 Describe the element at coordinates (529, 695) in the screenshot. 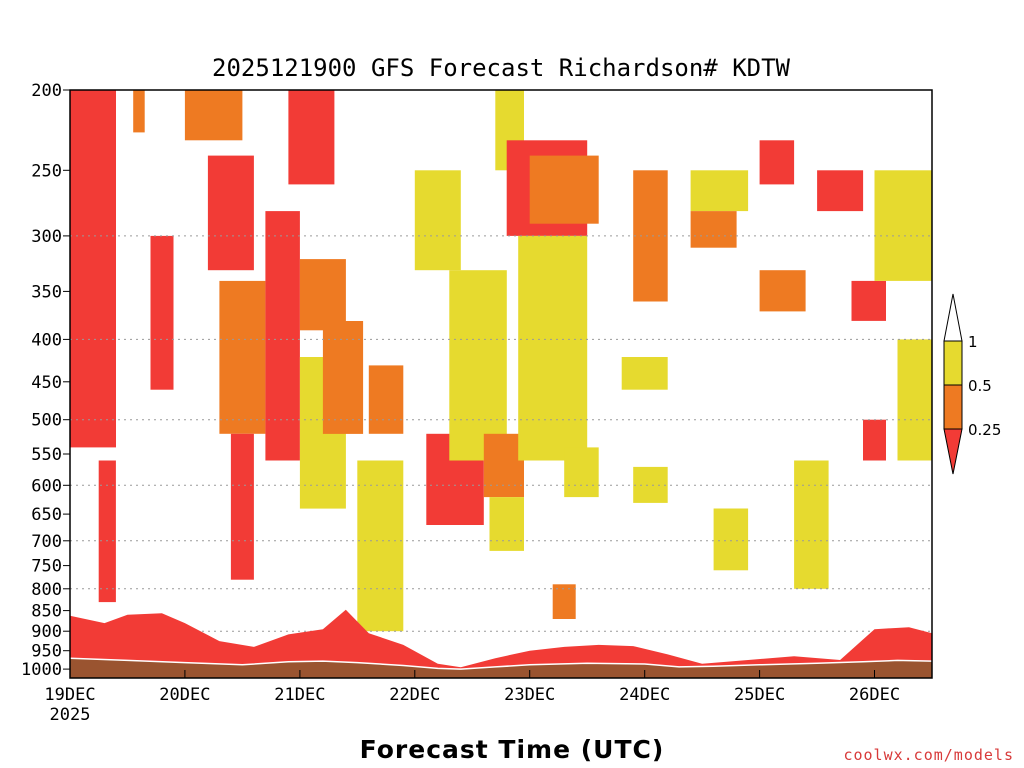

I see `x-tick-label: 23DEC` at that location.